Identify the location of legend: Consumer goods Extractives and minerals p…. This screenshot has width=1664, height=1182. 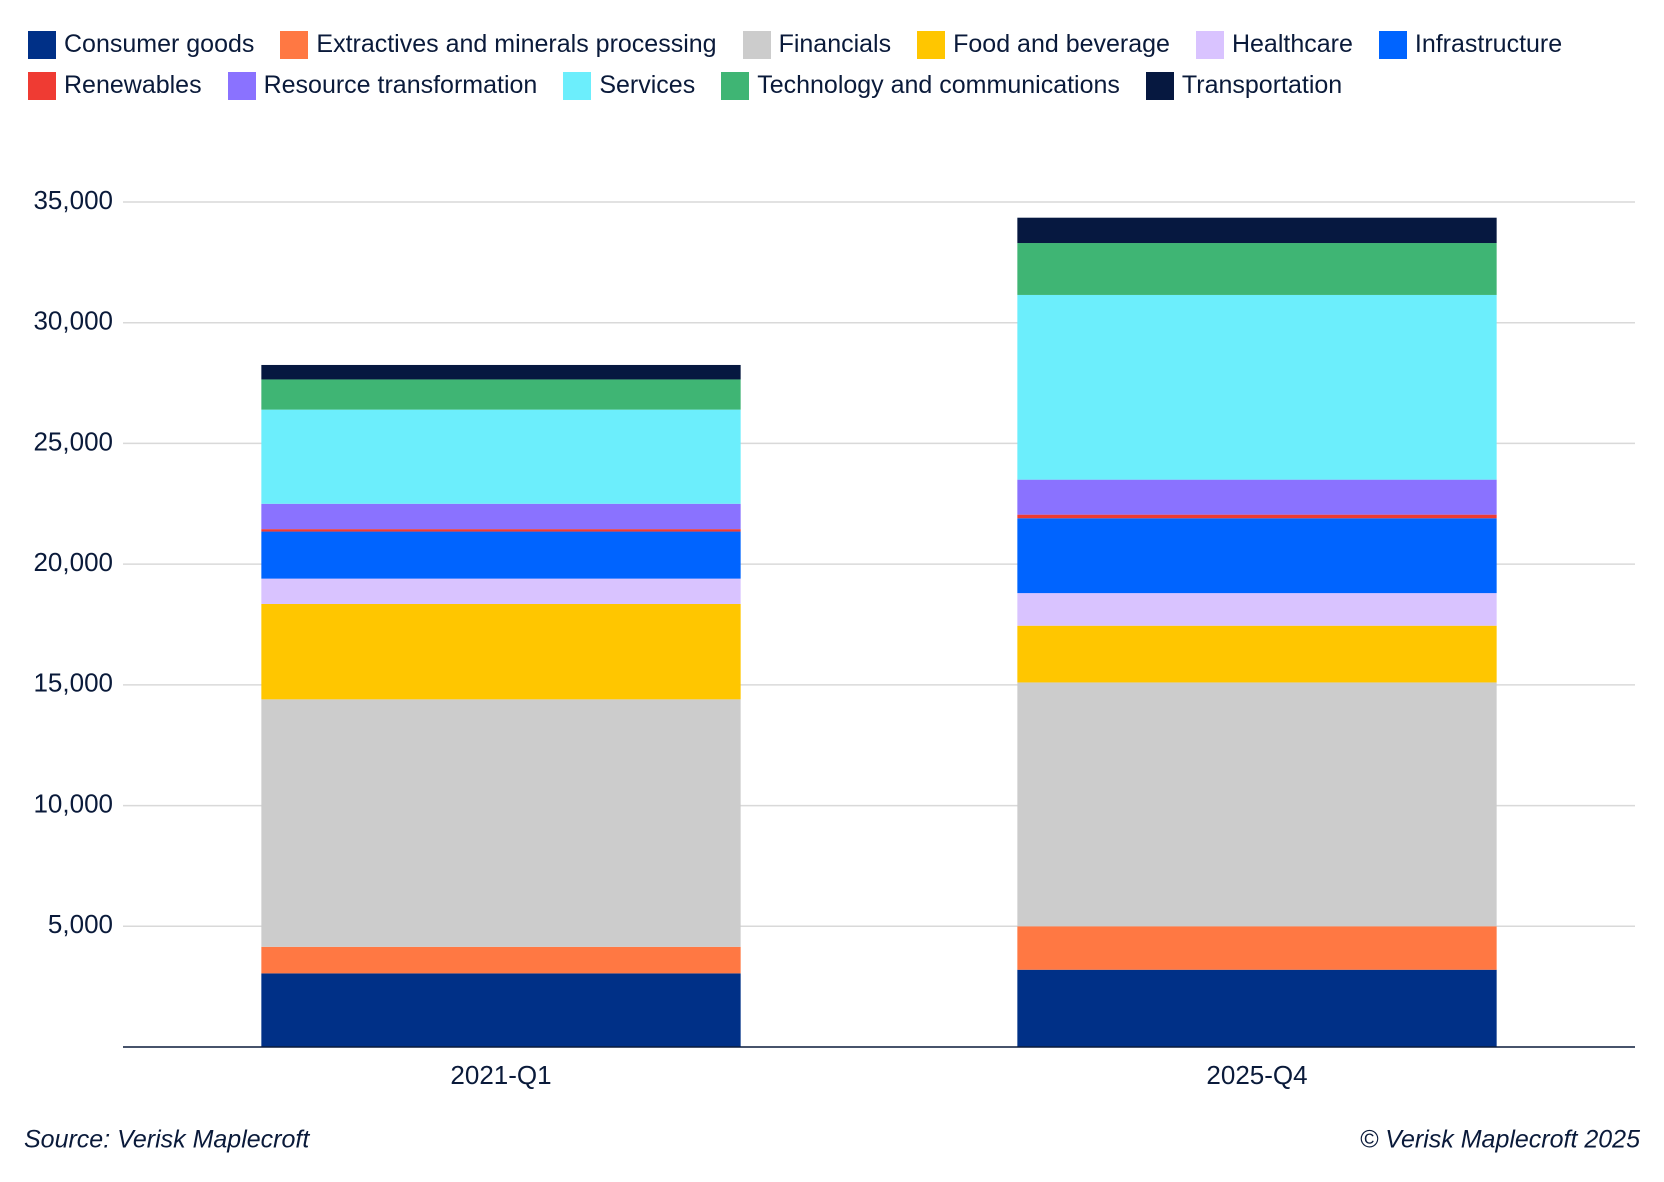
(838, 65).